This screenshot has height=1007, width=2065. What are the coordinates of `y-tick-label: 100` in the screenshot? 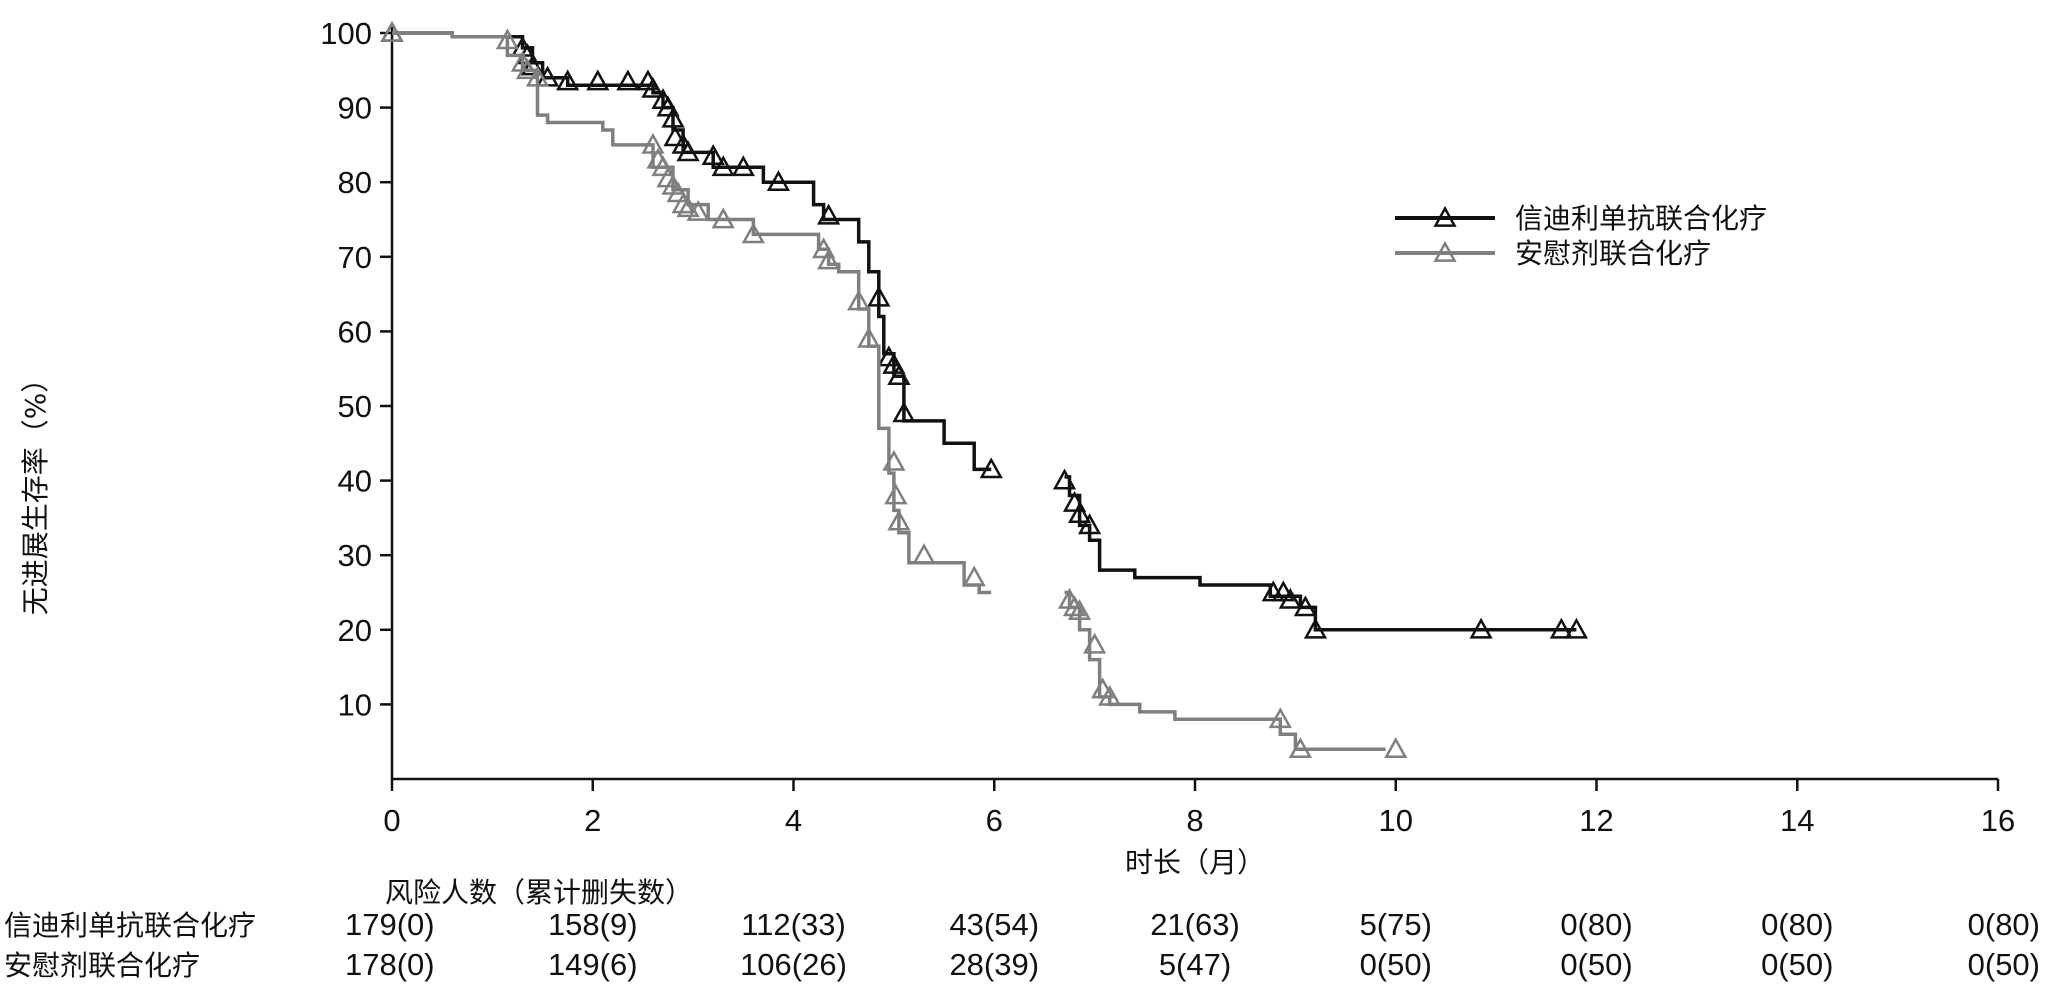 It's located at (346, 33).